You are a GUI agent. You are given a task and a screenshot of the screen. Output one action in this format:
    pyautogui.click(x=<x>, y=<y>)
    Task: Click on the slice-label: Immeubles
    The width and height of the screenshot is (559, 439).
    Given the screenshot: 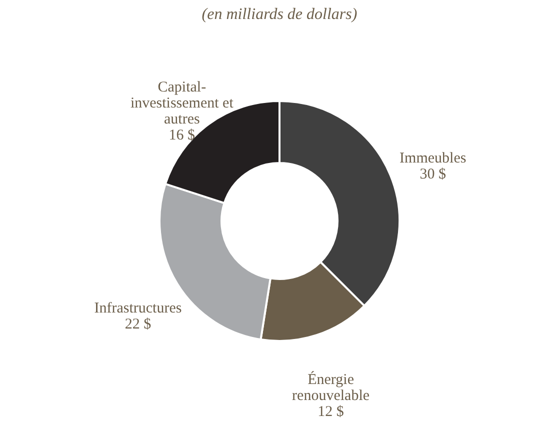 What is the action you would take?
    pyautogui.click(x=433, y=158)
    